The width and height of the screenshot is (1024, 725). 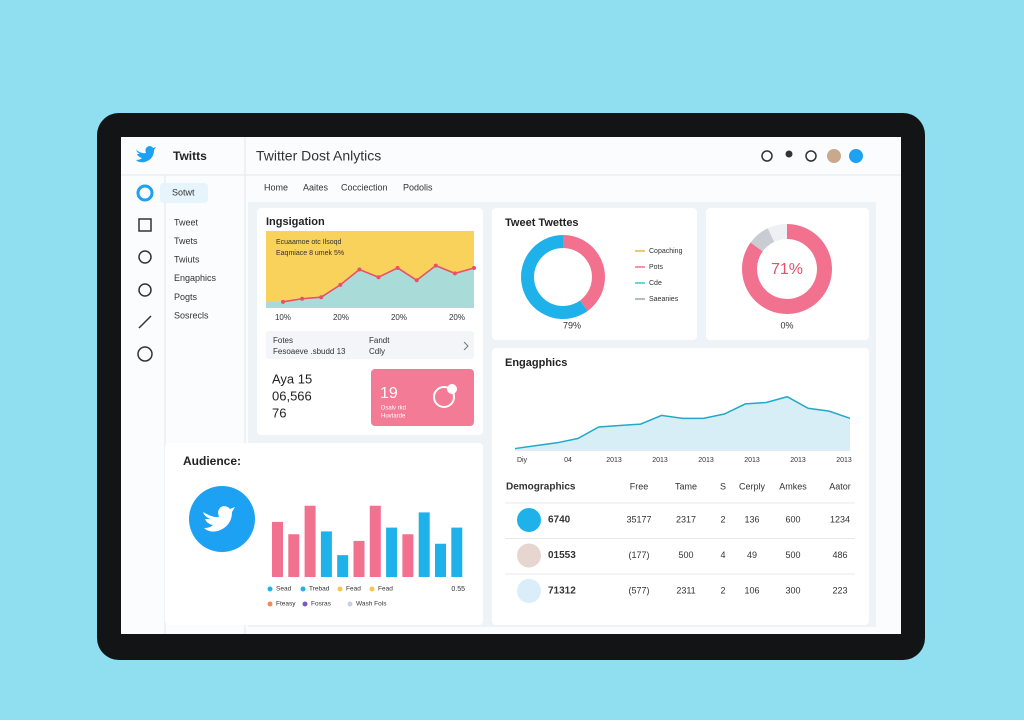 What do you see at coordinates (212, 461) in the screenshot?
I see `card-title: Audience:` at bounding box center [212, 461].